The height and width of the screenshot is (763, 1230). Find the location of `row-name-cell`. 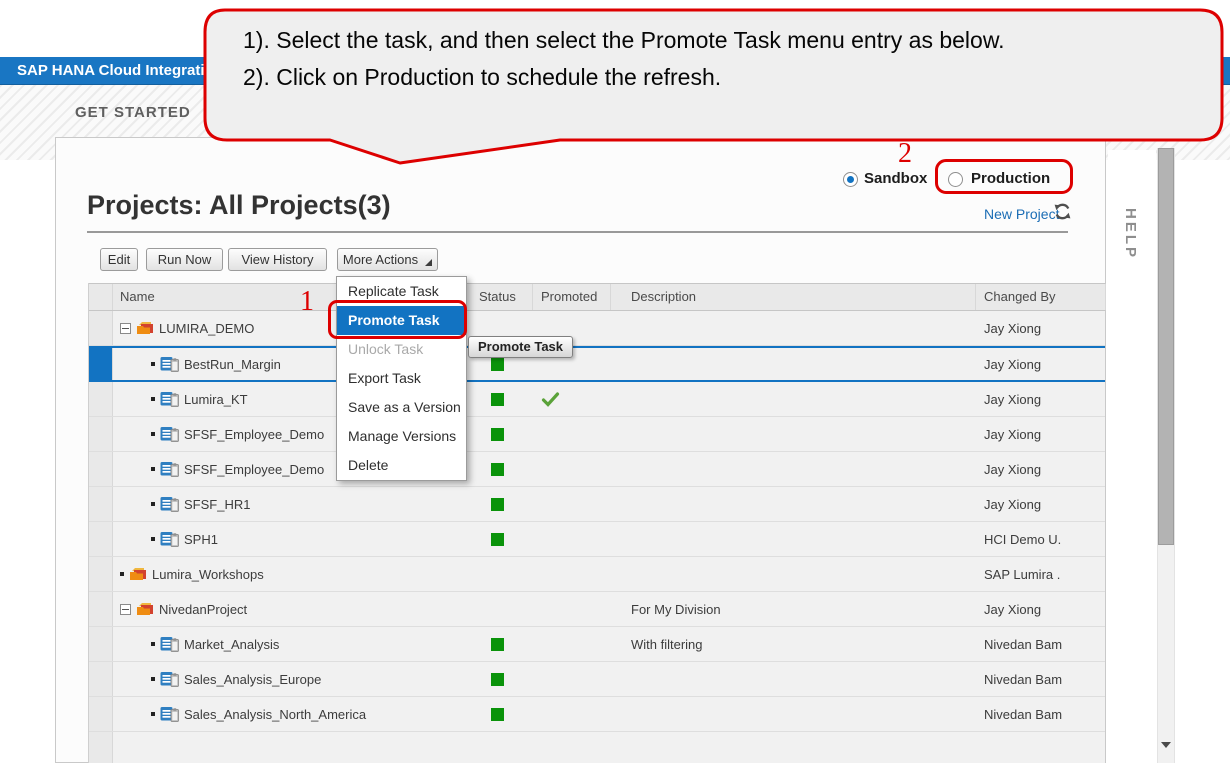

row-name-cell is located at coordinates (290, 747).